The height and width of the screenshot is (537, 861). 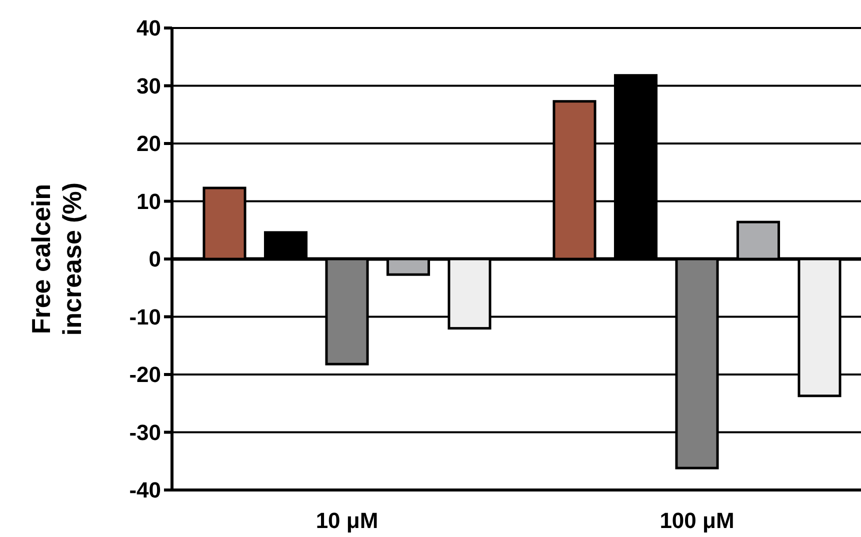 What do you see at coordinates (145, 317) in the screenshot?
I see `y-tick-label: -10` at bounding box center [145, 317].